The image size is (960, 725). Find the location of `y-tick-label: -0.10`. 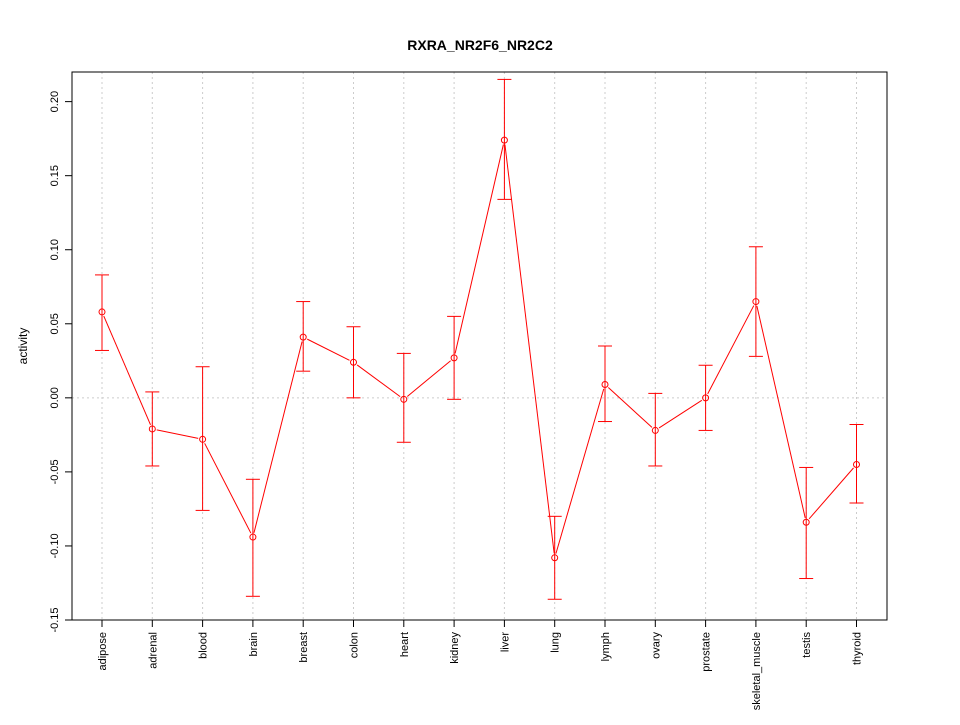

y-tick-label: -0.10 is located at coordinates (55, 545).